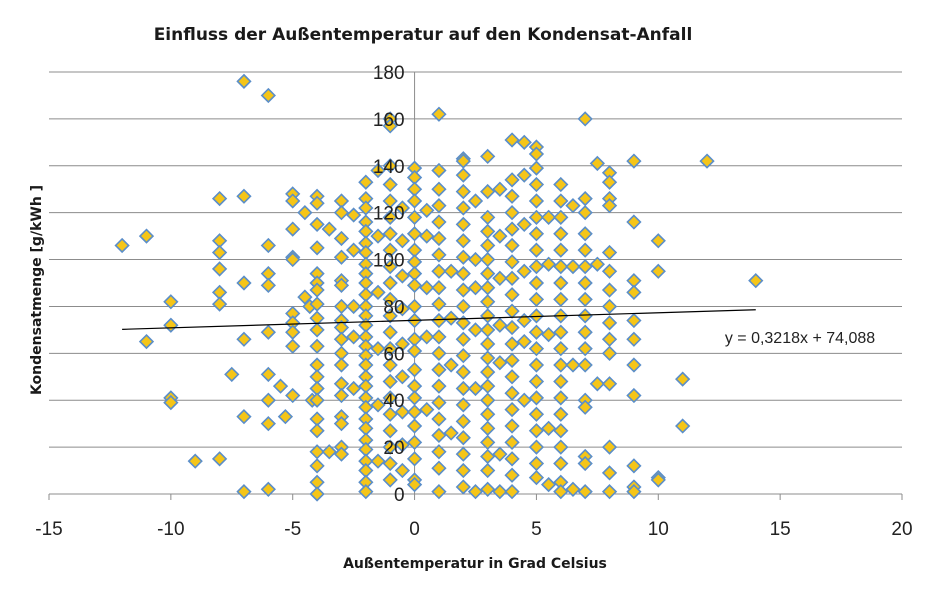 The image size is (933, 593). I want to click on trendline-equation: y = 0,3218x + 74,088, so click(800, 338).